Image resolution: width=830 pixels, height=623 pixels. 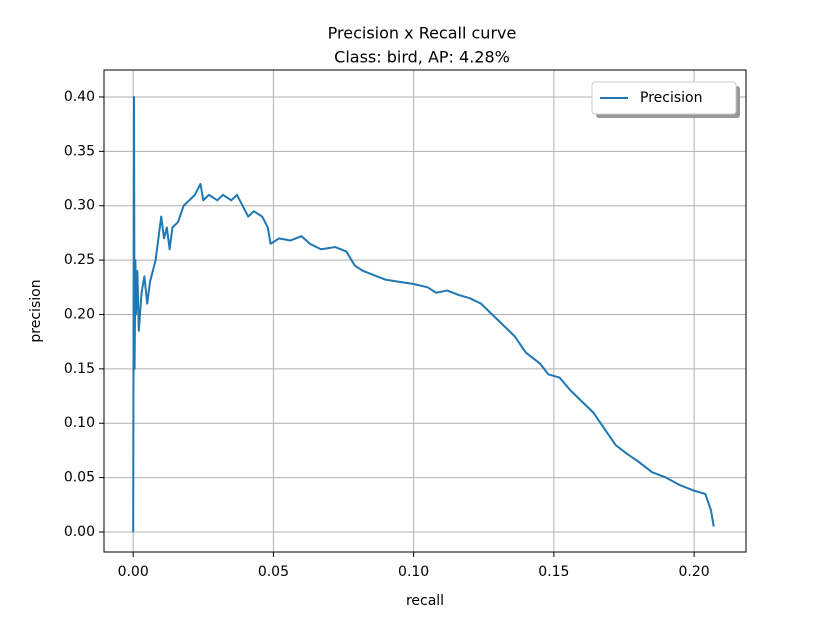 What do you see at coordinates (79, 97) in the screenshot?
I see `y-tick-label: 0.40` at bounding box center [79, 97].